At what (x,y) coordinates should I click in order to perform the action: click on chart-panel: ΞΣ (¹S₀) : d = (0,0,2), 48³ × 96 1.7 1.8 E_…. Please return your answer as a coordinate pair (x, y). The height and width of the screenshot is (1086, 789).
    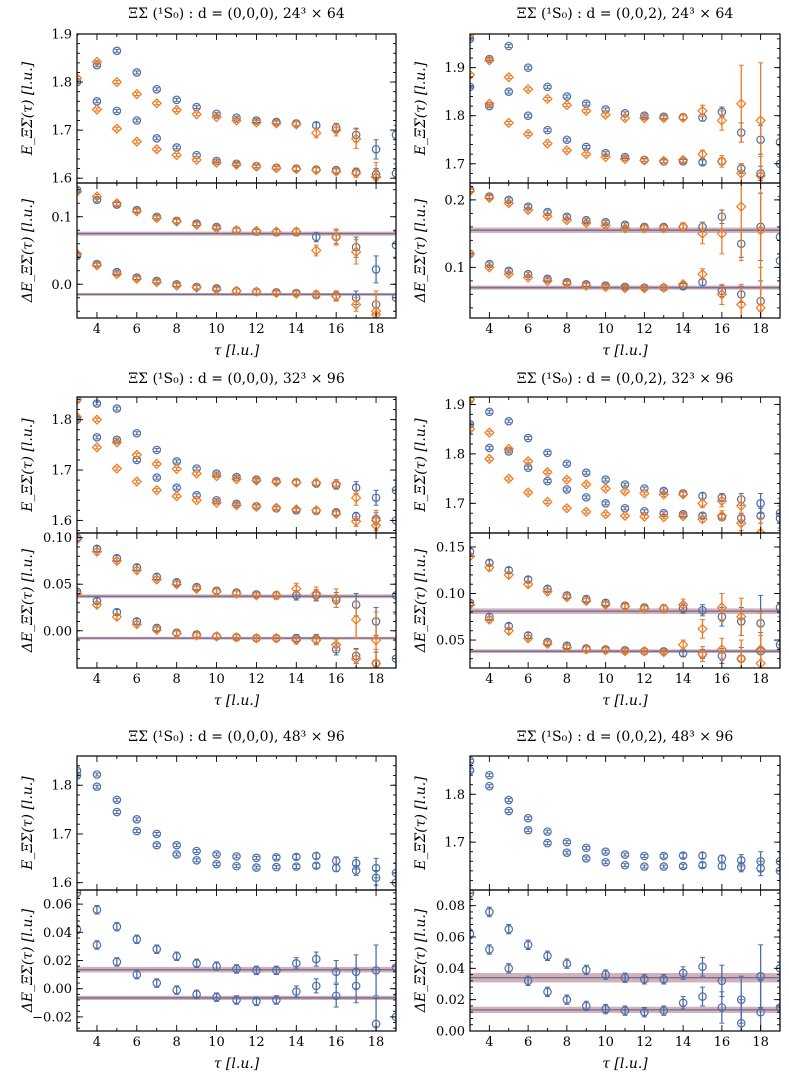
    Looking at the image, I should click on (597, 900).